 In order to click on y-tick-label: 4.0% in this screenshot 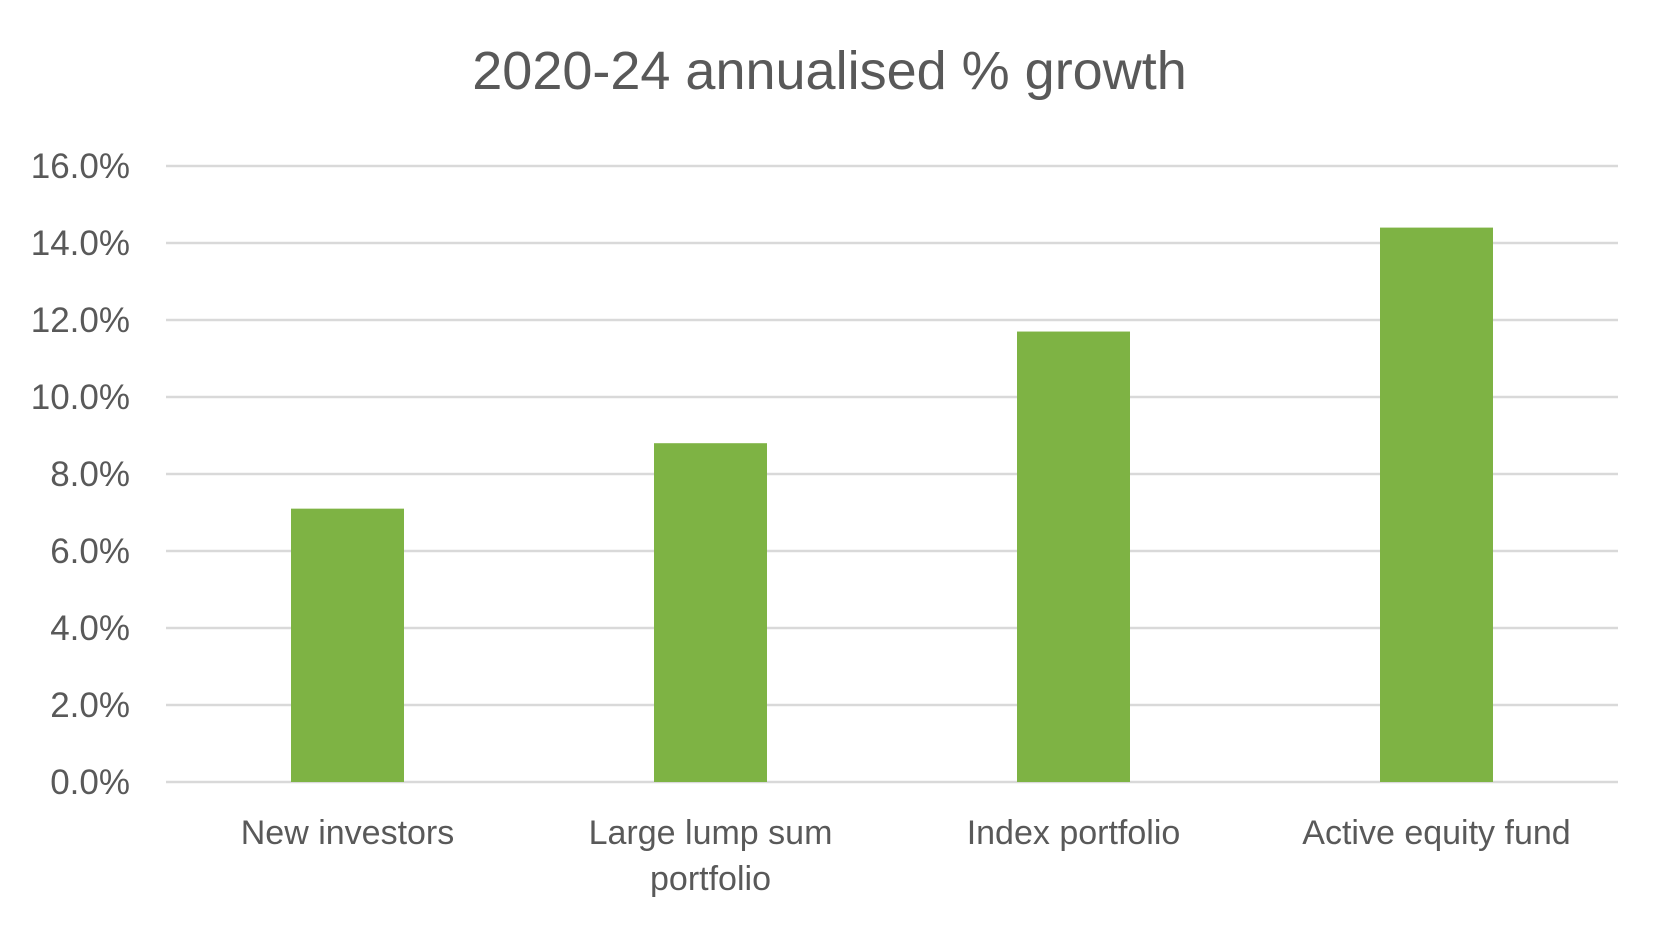, I will do `click(90, 628)`.